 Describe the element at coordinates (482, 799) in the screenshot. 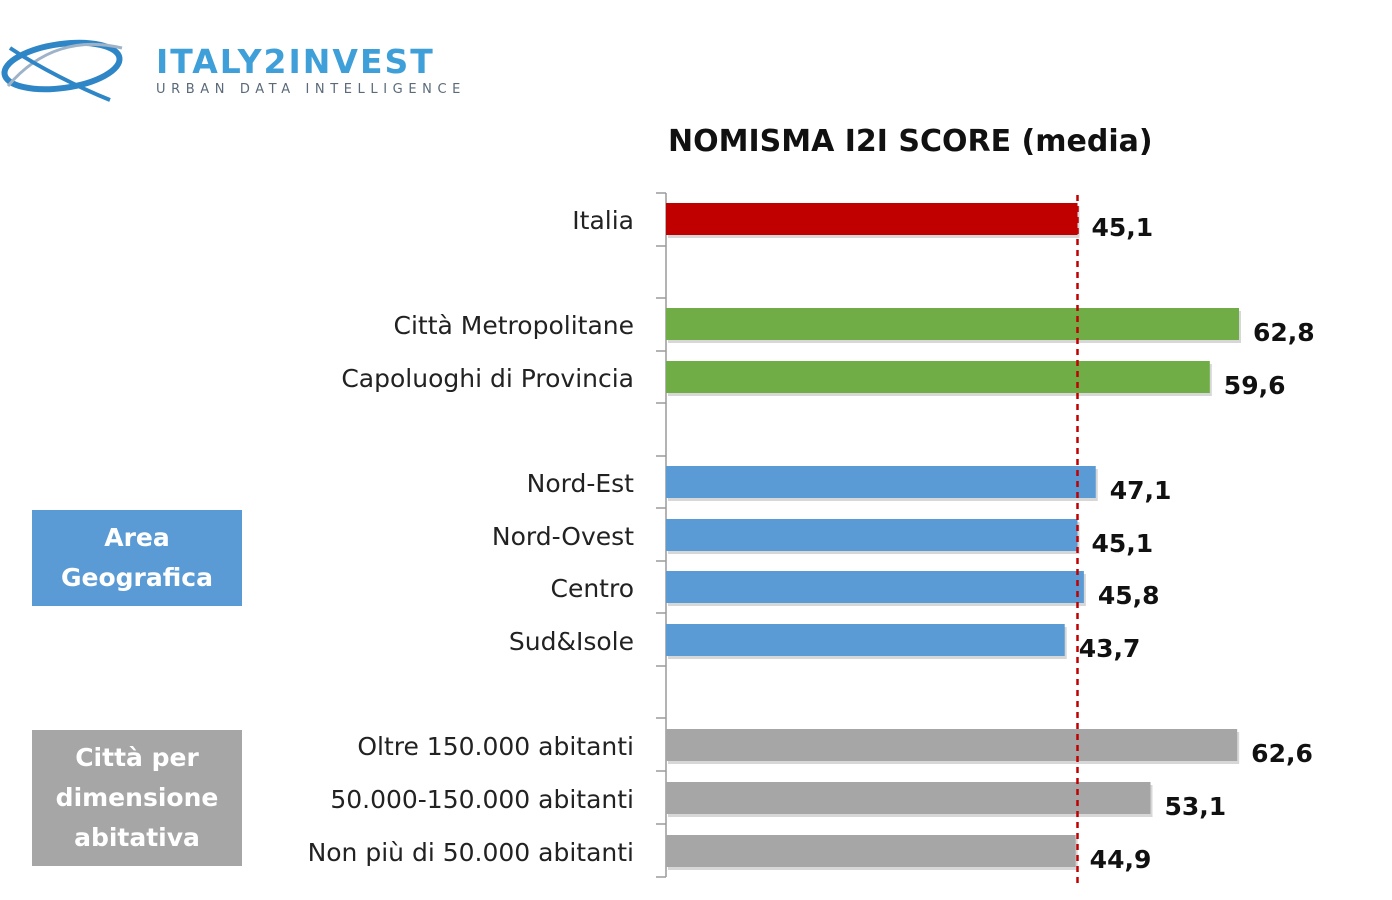

I see `category-label: 50.000-150.000 abitanti` at that location.